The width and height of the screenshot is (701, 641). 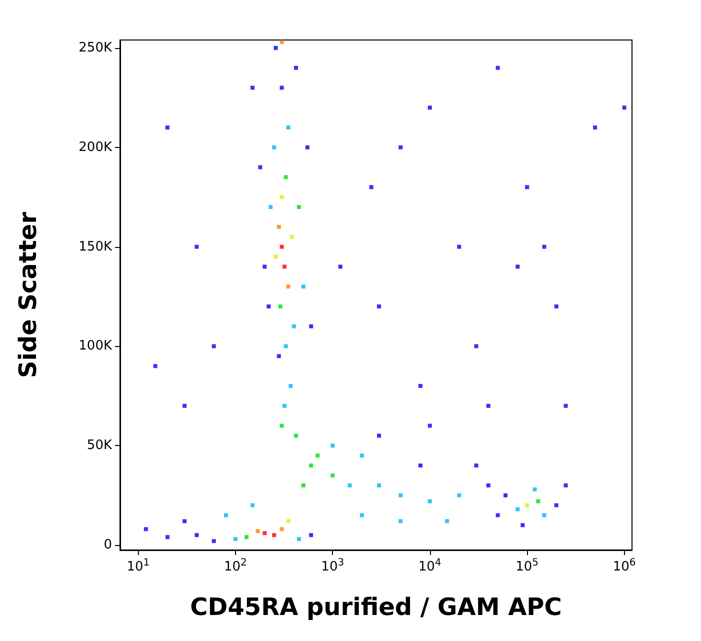 What do you see at coordinates (28, 295) in the screenshot?
I see `y-axis-title: Side Scatter` at bounding box center [28, 295].